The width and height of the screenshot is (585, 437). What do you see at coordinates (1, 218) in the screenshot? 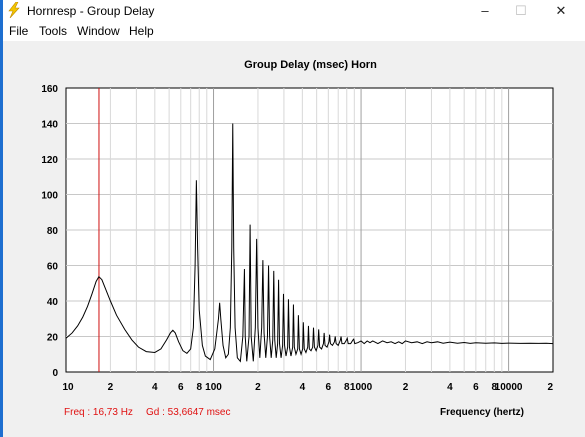
I see `window-accent-border` at bounding box center [1, 218].